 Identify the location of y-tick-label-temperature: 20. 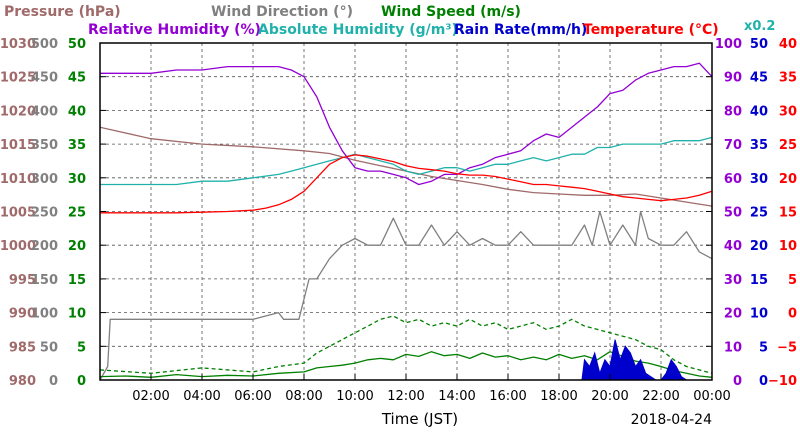
(788, 179).